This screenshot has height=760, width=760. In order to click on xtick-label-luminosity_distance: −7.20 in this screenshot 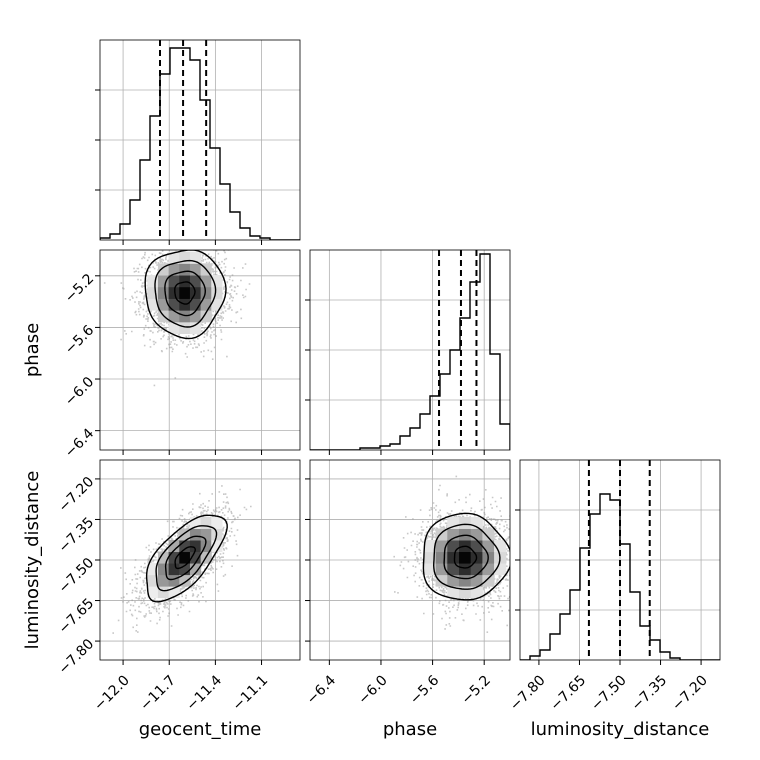, I will do `click(690, 693)`.